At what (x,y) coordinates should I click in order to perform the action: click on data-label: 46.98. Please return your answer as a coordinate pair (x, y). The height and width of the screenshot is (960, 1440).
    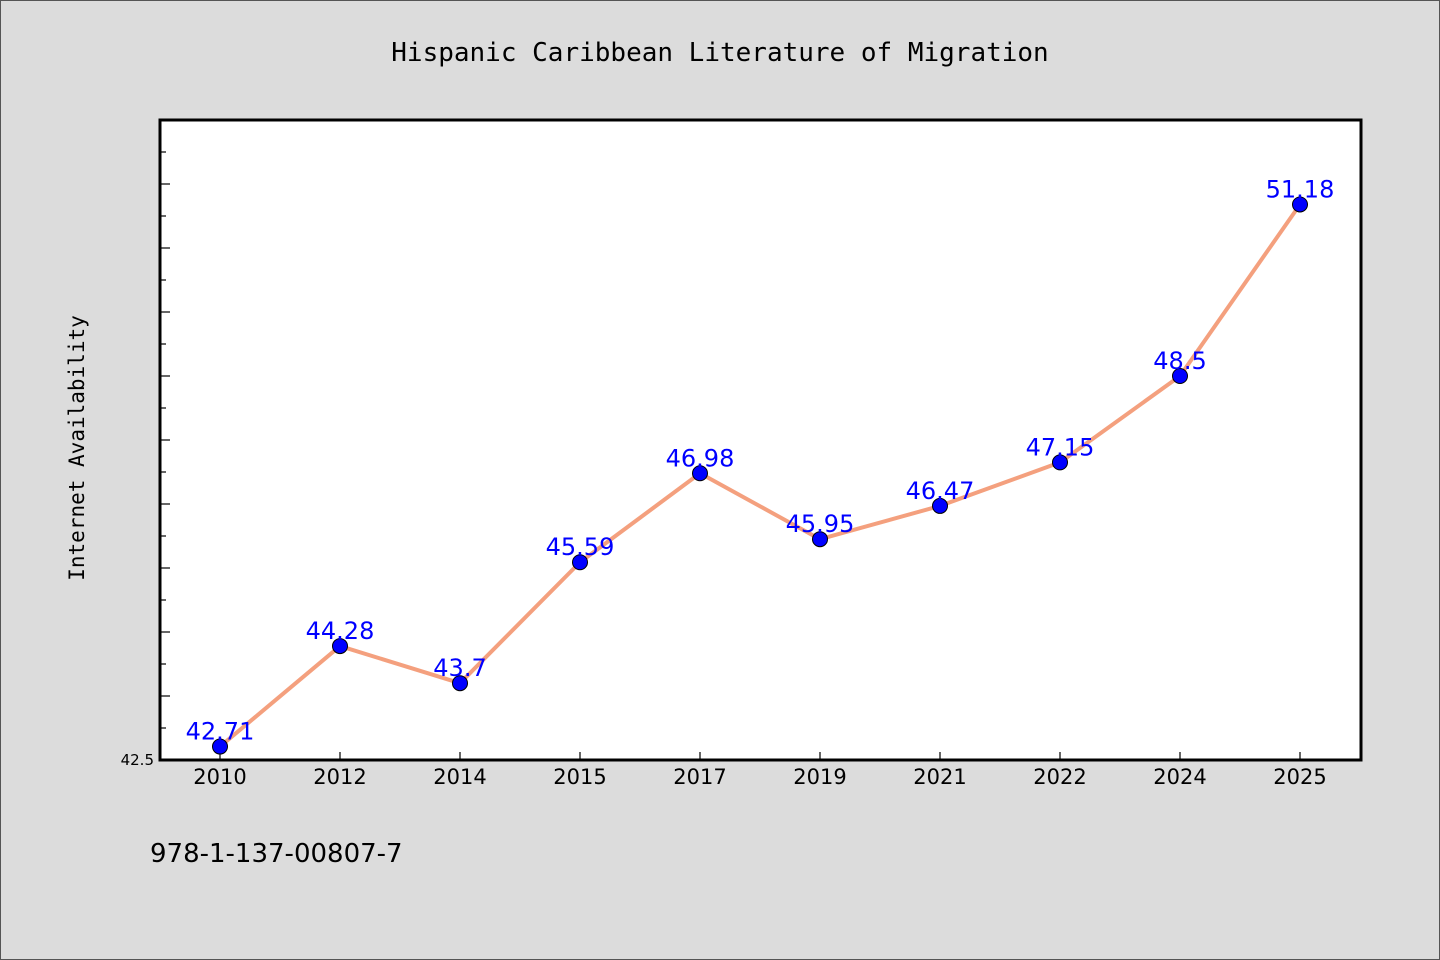
    Looking at the image, I should click on (700, 458).